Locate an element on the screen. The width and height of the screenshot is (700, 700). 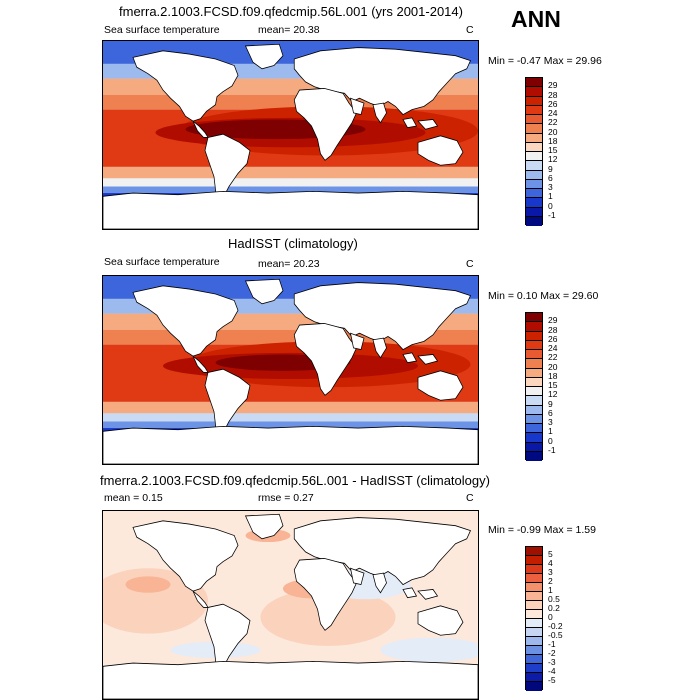
panel3-colorbar-label: -3 is located at coordinates (552, 662).